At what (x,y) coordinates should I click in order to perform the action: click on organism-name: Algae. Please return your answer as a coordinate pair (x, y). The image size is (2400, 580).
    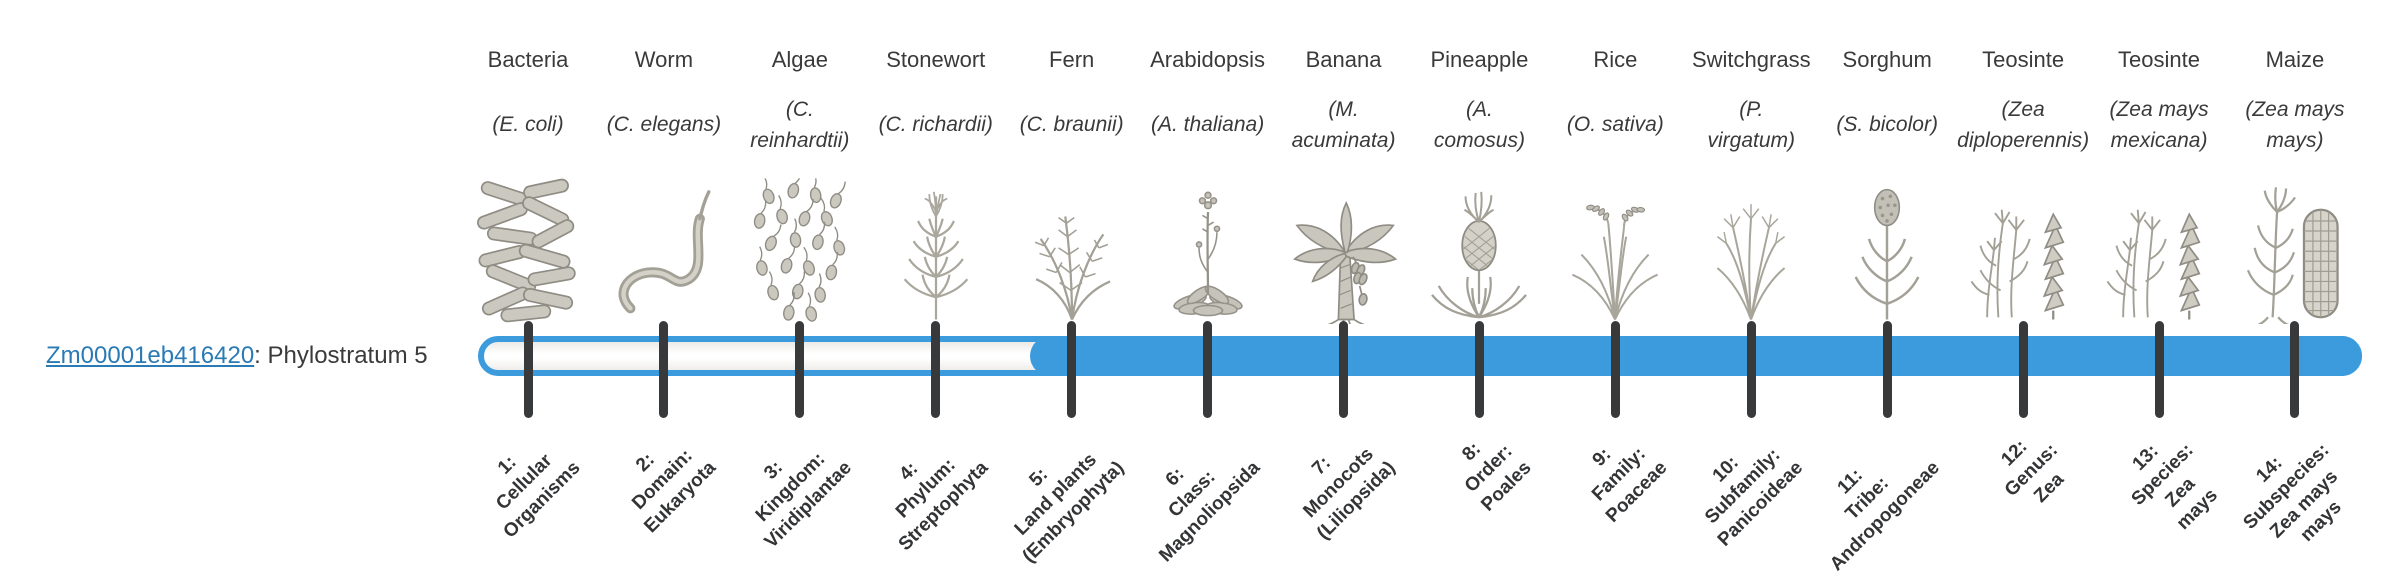
    Looking at the image, I should click on (799, 59).